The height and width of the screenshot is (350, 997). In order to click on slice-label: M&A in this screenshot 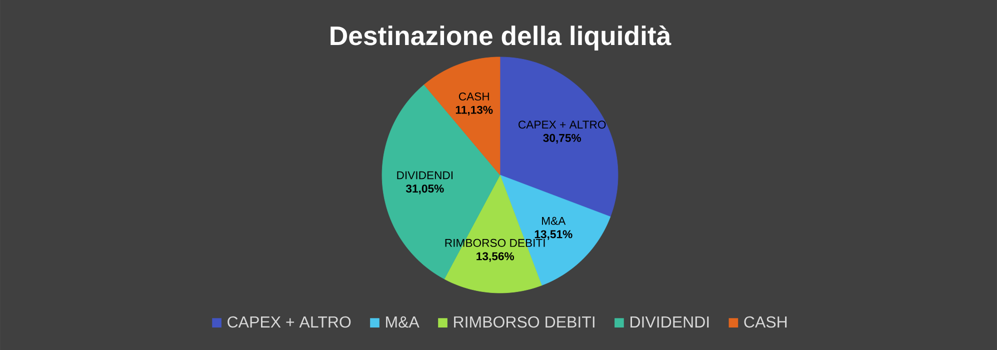, I will do `click(554, 220)`.